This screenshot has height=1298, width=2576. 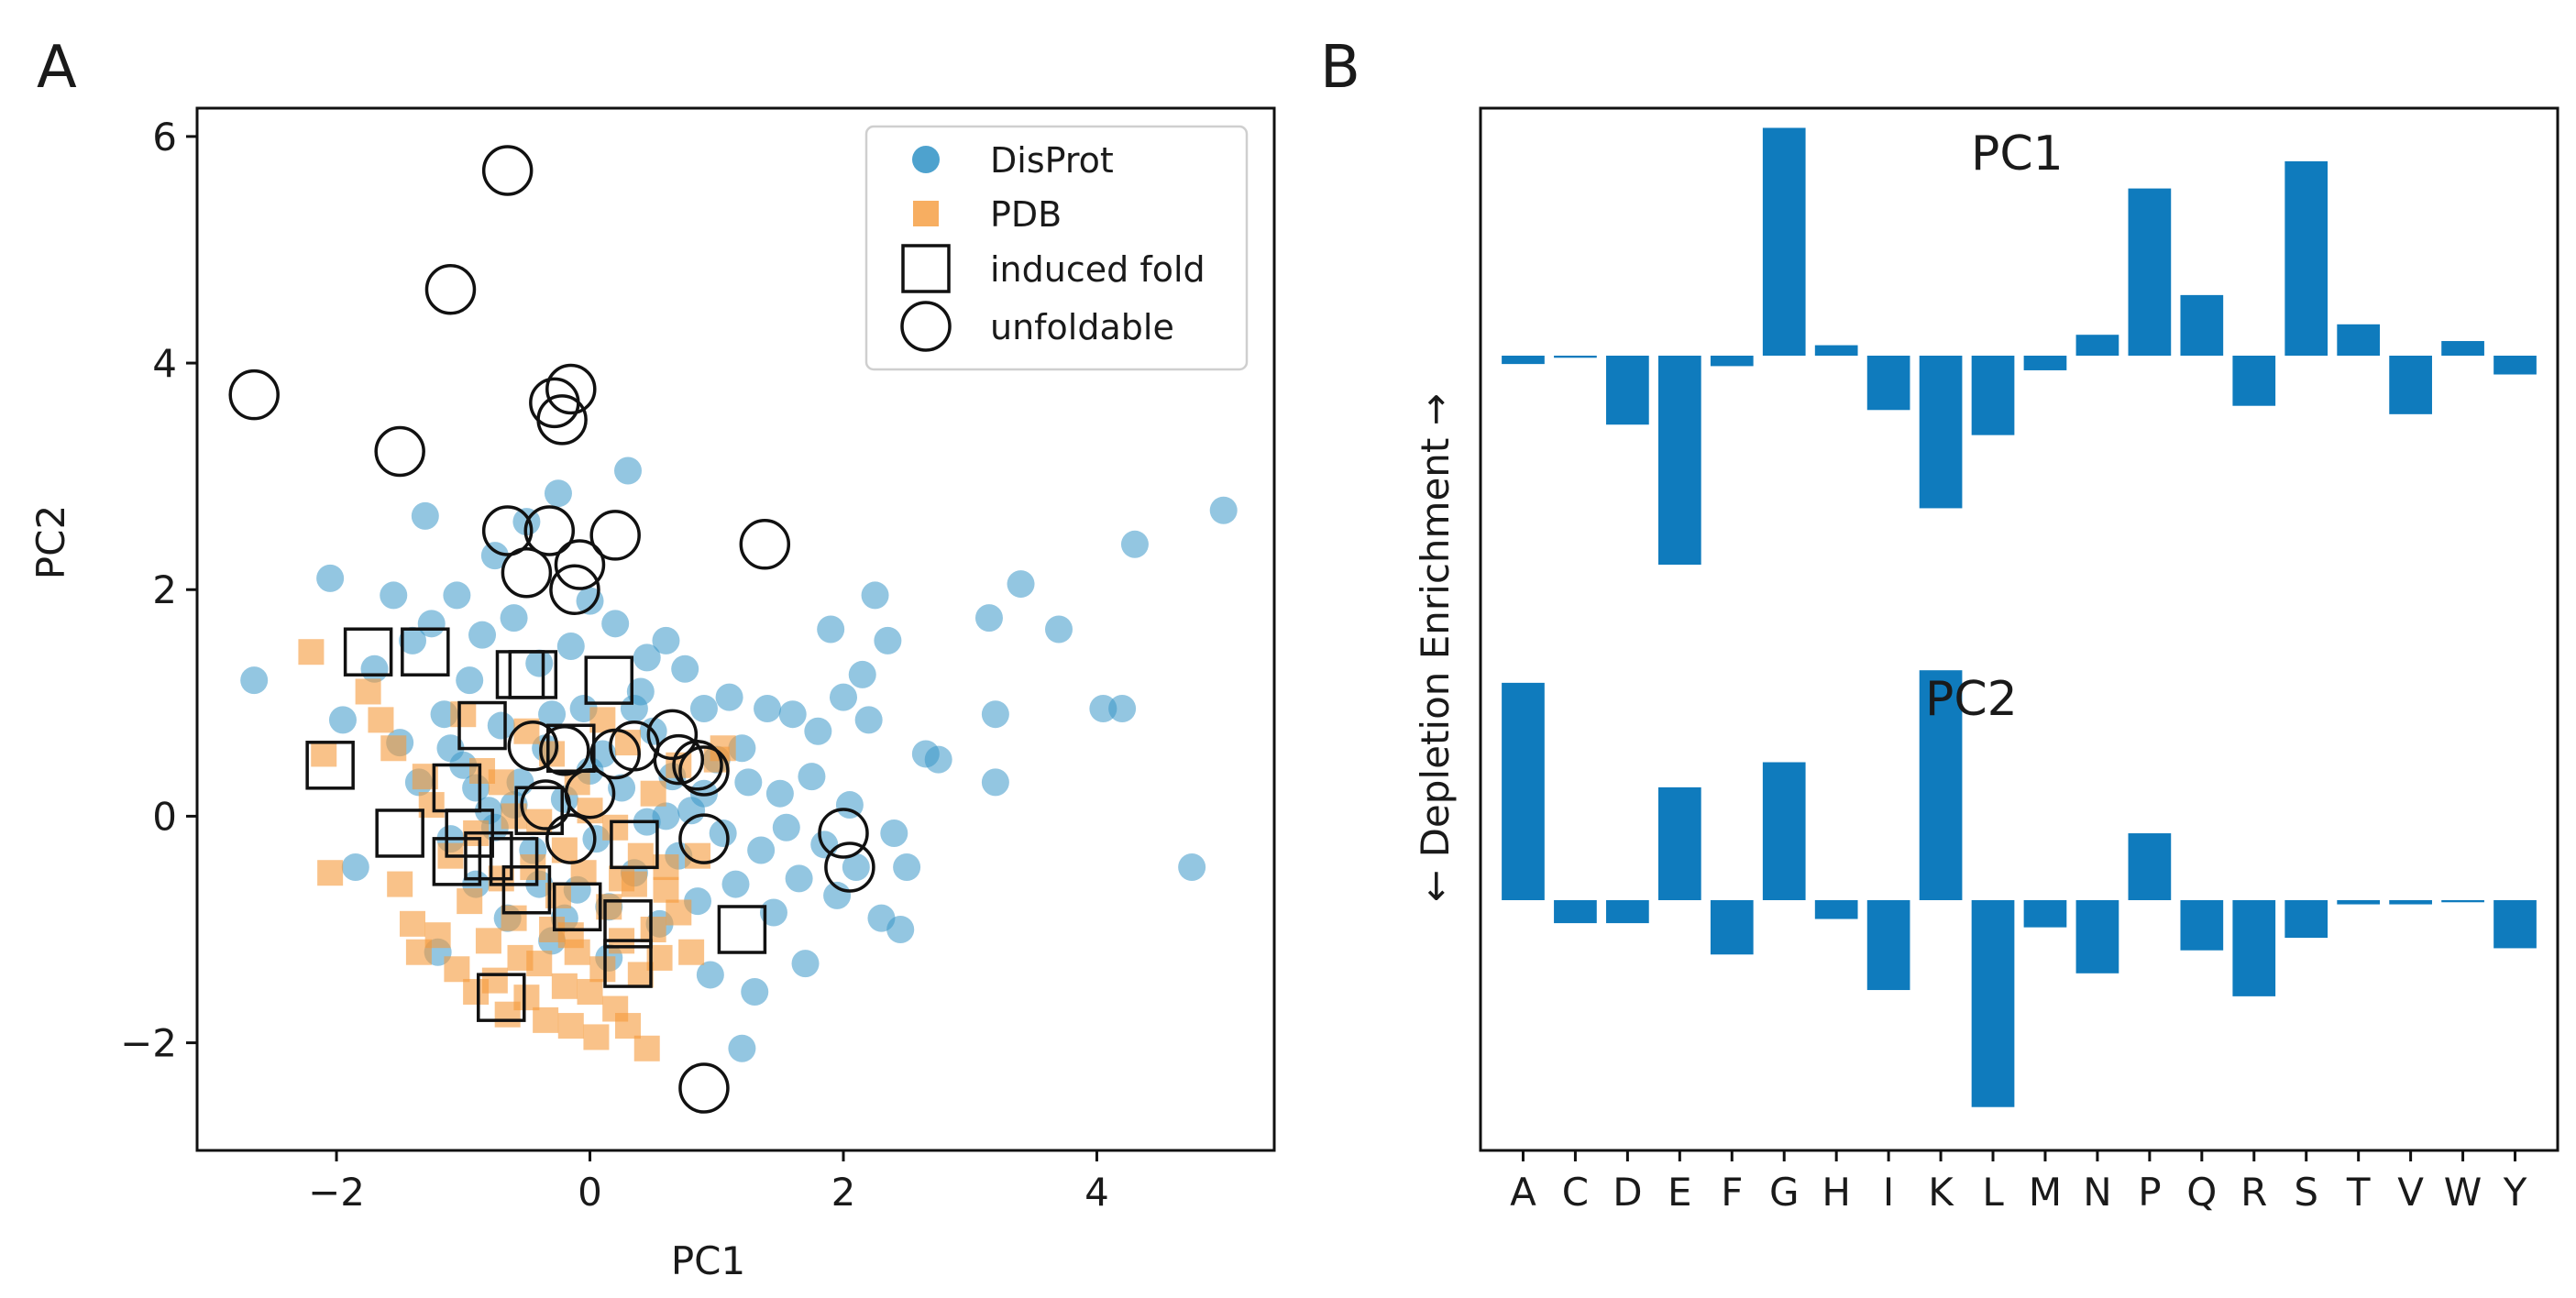 What do you see at coordinates (1971, 699) in the screenshot?
I see `series-title: PC2` at bounding box center [1971, 699].